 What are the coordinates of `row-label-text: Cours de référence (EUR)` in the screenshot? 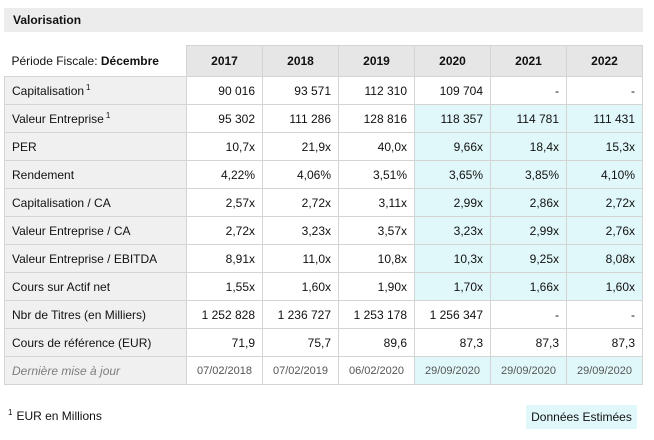 It's located at (82, 342).